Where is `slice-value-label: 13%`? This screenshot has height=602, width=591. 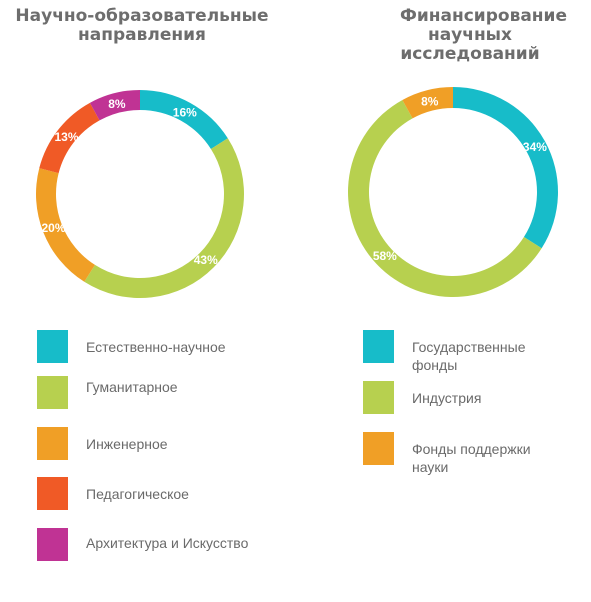
slice-value-label: 13% is located at coordinates (66, 137).